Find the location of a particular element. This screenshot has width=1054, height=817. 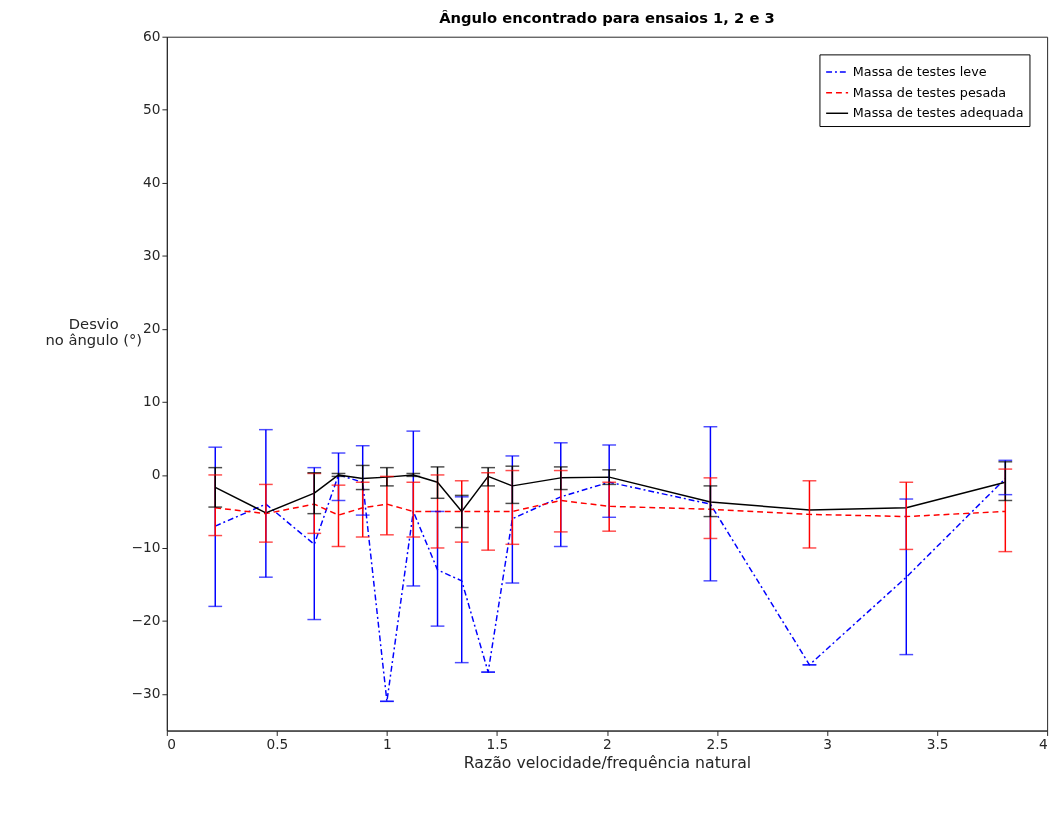

y-tick-label: 30 is located at coordinates (151, 255).